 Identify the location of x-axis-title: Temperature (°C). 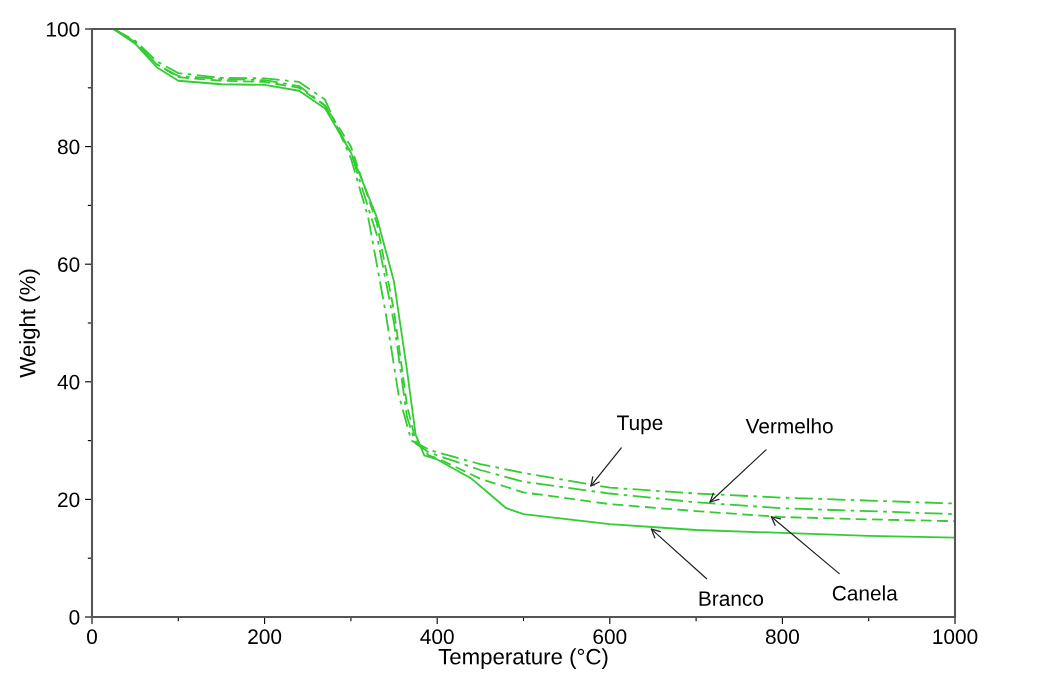
(523, 658).